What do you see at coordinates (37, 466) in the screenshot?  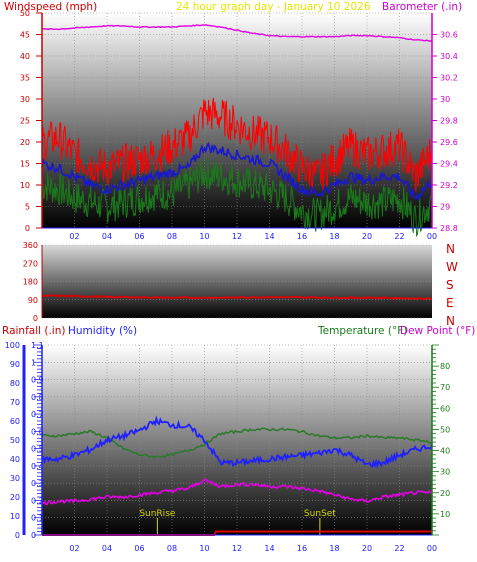 I see `rainfall-y-tick-label: 0.4` at bounding box center [37, 466].